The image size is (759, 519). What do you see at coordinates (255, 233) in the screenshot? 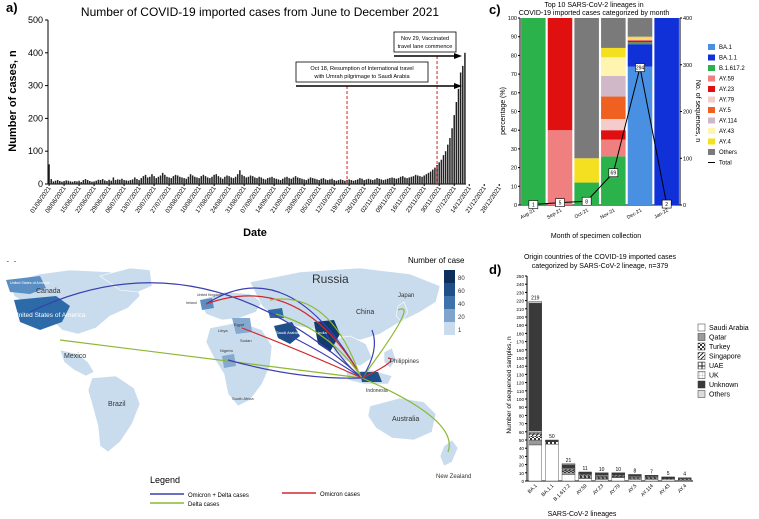
I see `panel-a-xlabel: Date` at bounding box center [255, 233].